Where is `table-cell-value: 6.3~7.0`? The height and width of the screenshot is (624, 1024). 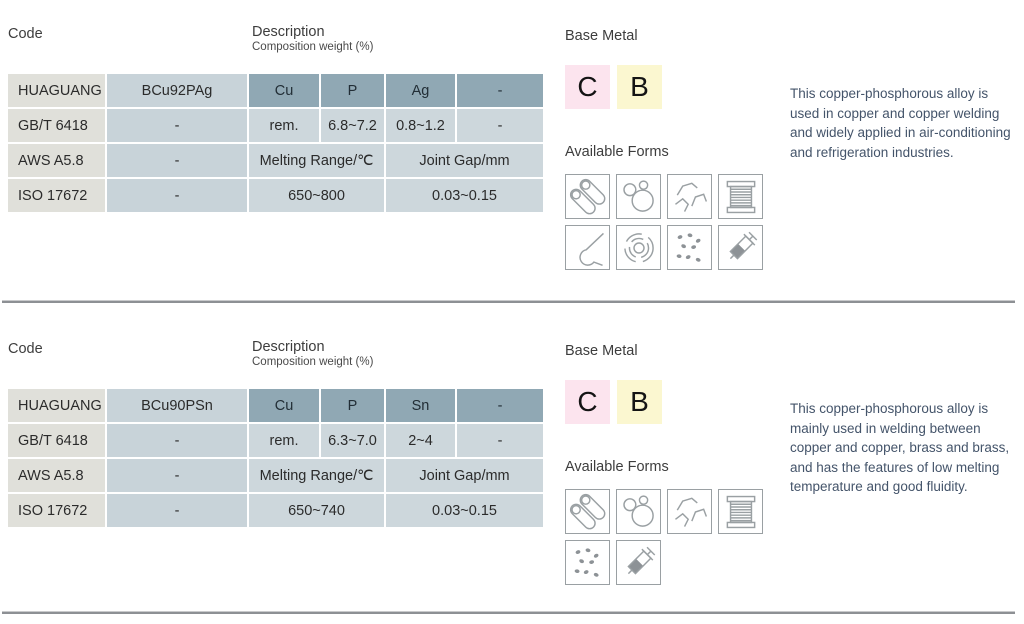
table-cell-value: 6.3~7.0 is located at coordinates (352, 440).